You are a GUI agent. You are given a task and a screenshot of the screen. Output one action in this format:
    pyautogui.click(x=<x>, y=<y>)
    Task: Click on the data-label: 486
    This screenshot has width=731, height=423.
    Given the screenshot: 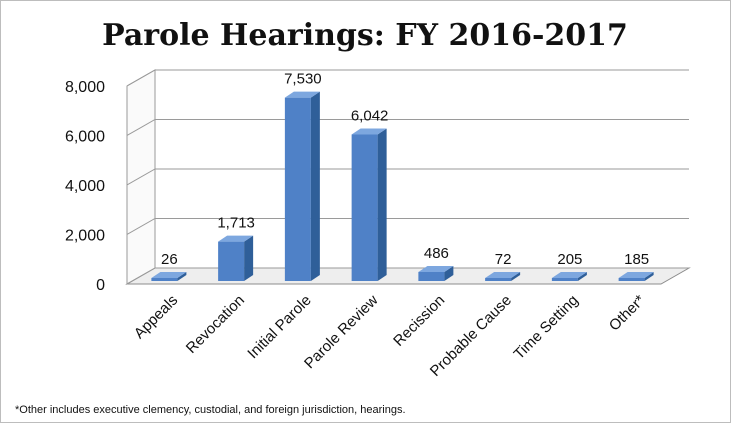 What is the action you would take?
    pyautogui.click(x=436, y=253)
    